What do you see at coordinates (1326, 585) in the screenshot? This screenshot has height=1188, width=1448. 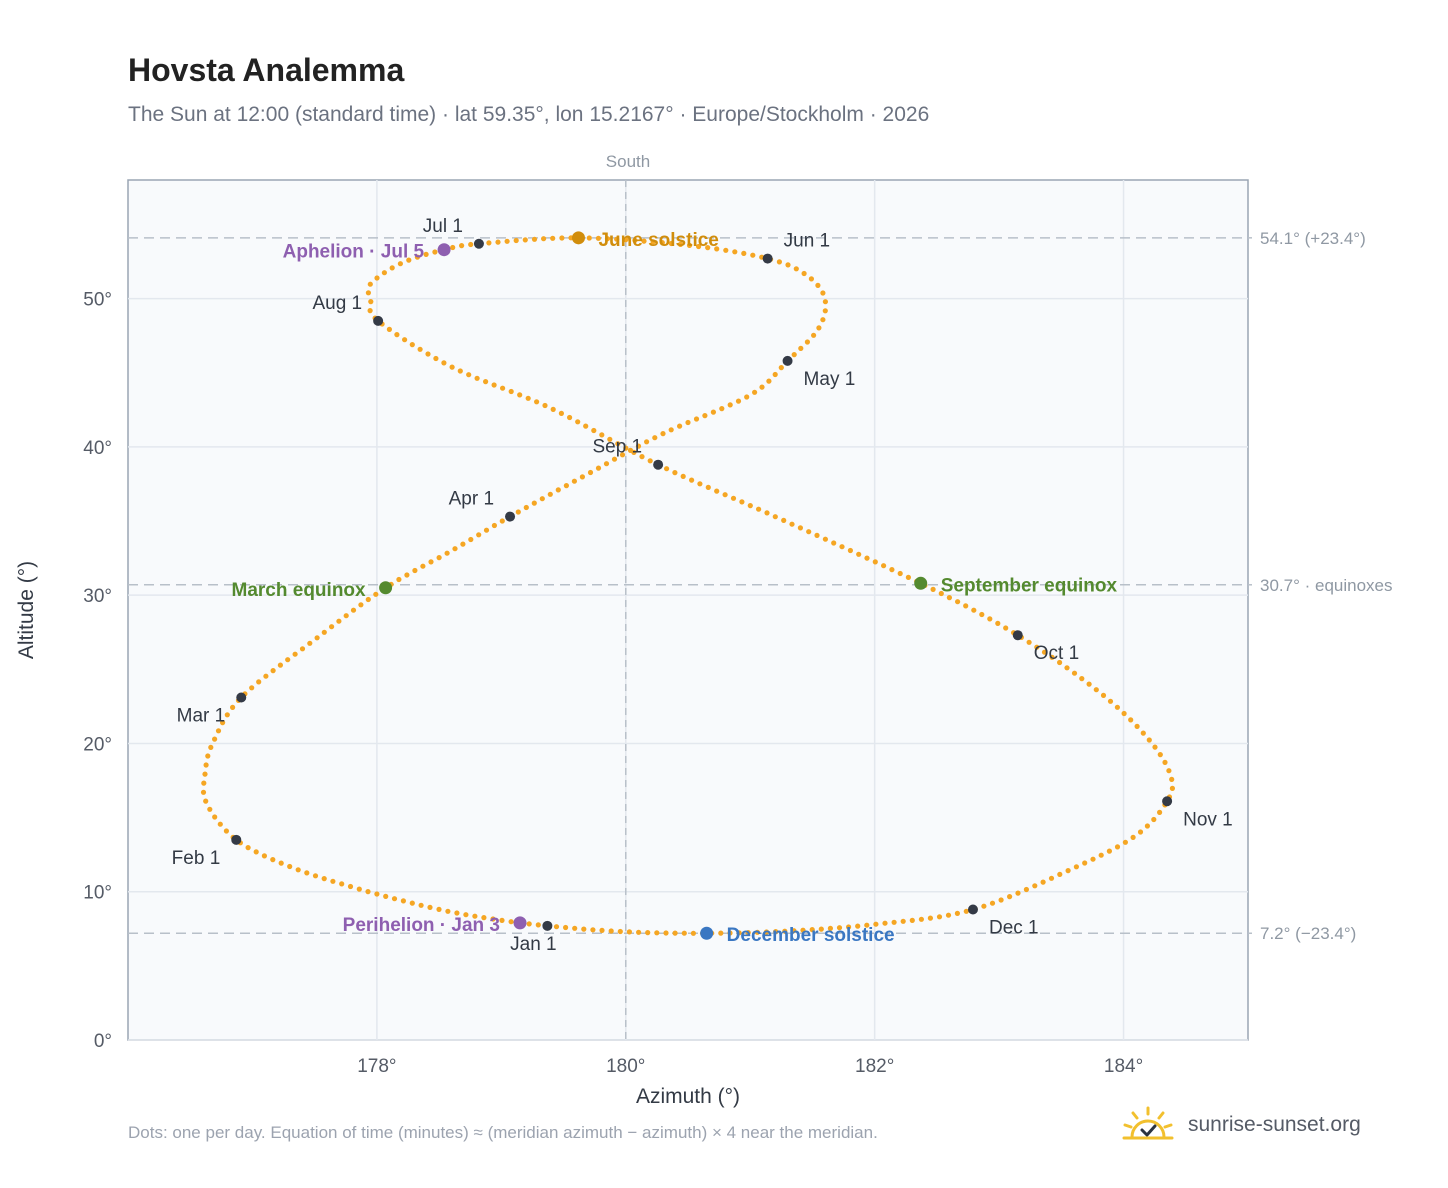 I see `reference-line-label: 30.7° · equinoxes` at bounding box center [1326, 585].